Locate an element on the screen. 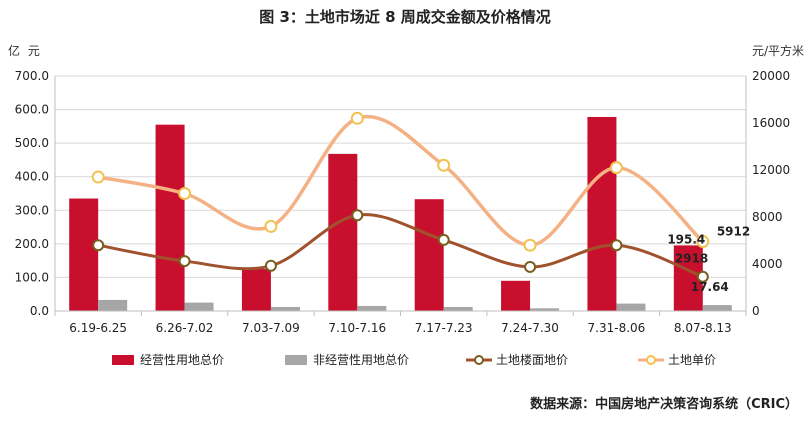 The height and width of the screenshot is (421, 810). legend-label: 土地楼面地价 is located at coordinates (532, 359).